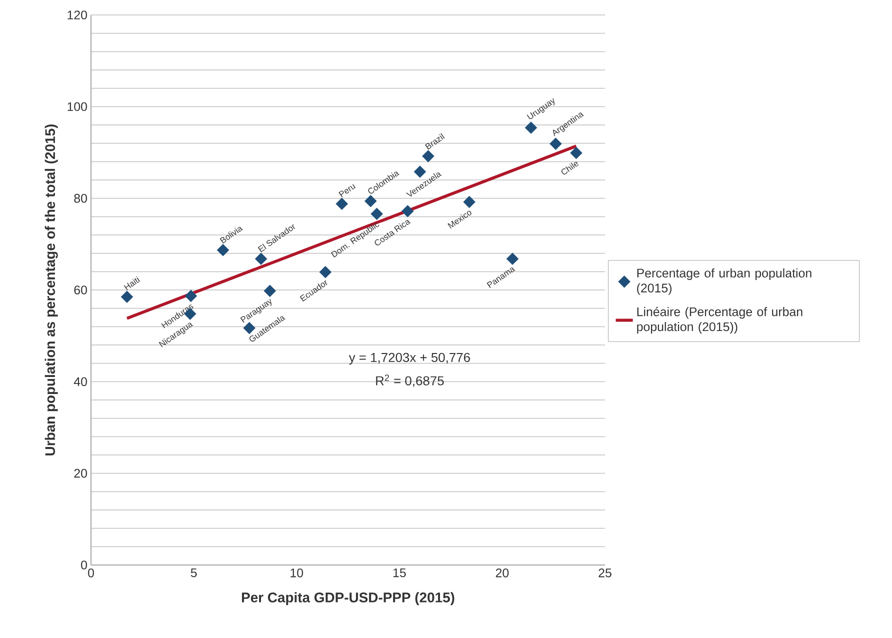 The width and height of the screenshot is (892, 638). What do you see at coordinates (77, 15) in the screenshot?
I see `y-tick-label: 120` at bounding box center [77, 15].